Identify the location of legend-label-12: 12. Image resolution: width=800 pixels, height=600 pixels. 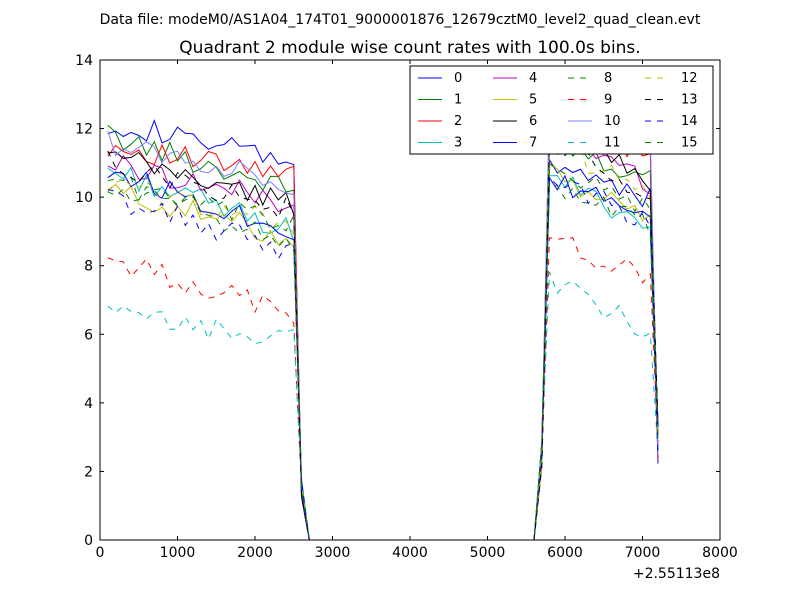
(689, 78).